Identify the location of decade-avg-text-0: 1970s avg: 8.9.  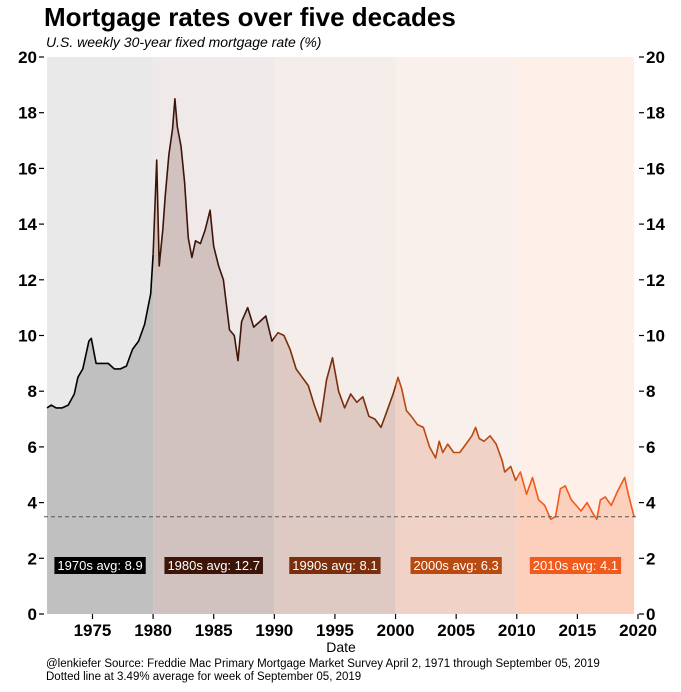
(99, 565).